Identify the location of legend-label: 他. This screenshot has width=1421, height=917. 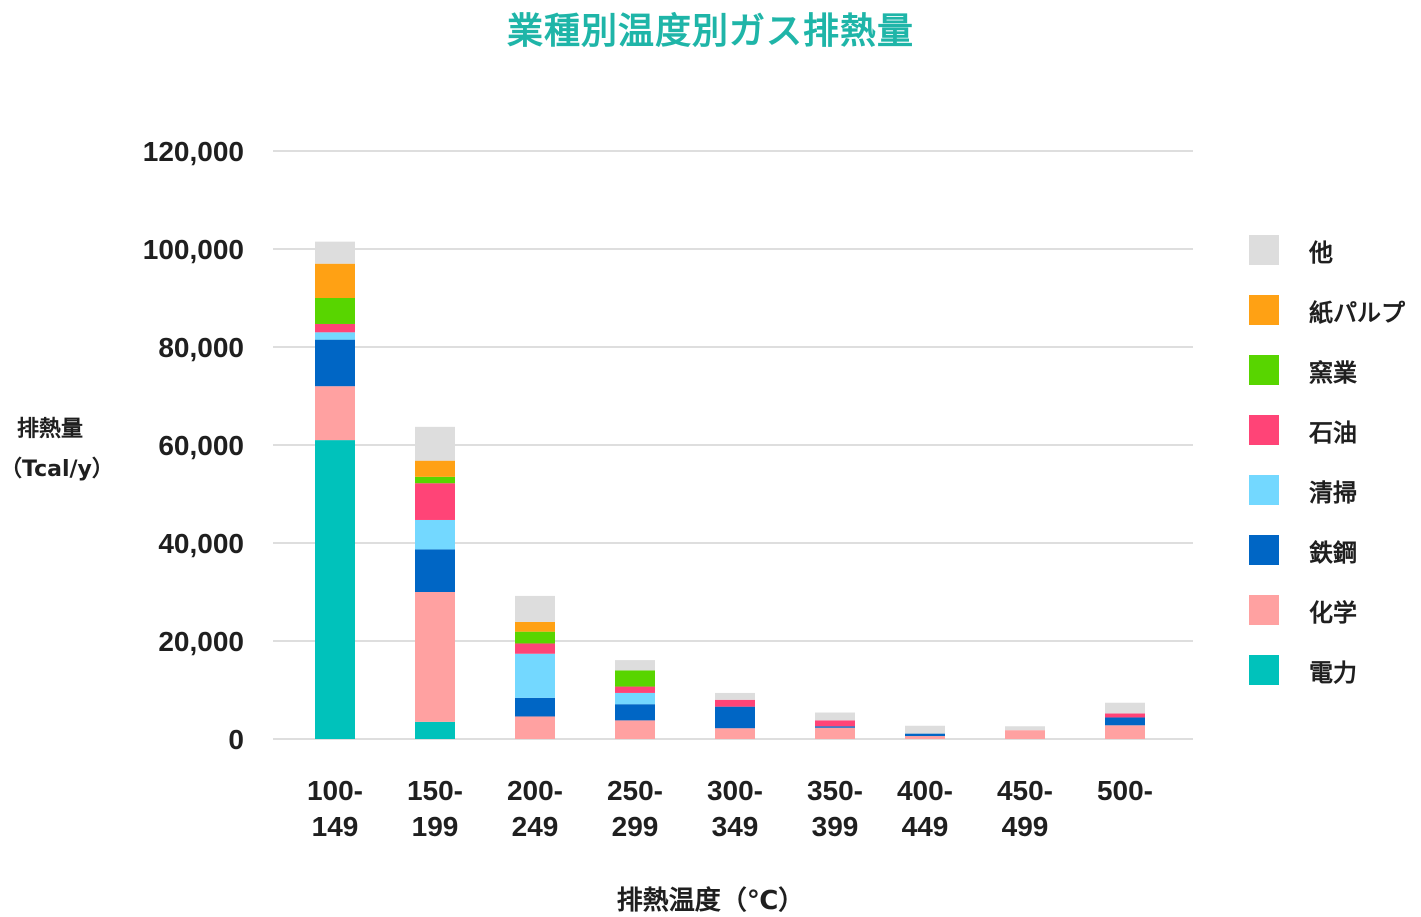
(1321, 252).